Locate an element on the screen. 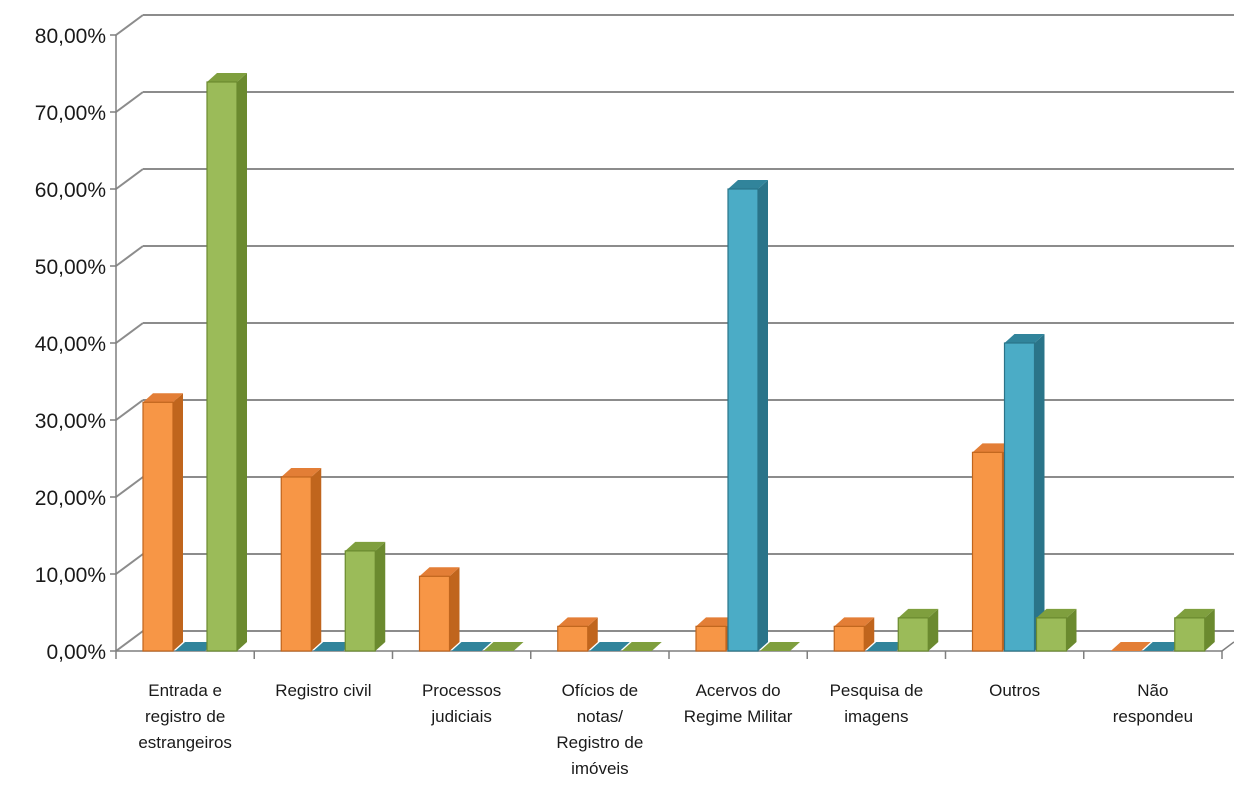  y-tick-label: 60,00% is located at coordinates (70, 190).